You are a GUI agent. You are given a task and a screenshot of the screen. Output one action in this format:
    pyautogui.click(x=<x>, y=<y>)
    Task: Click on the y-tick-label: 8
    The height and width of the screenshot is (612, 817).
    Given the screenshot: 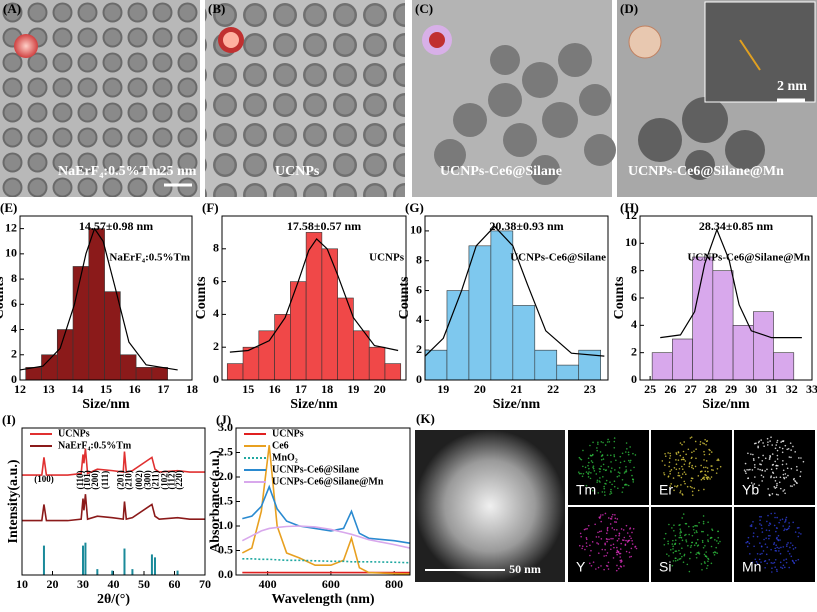 What is the action you would take?
    pyautogui.click(x=634, y=269)
    